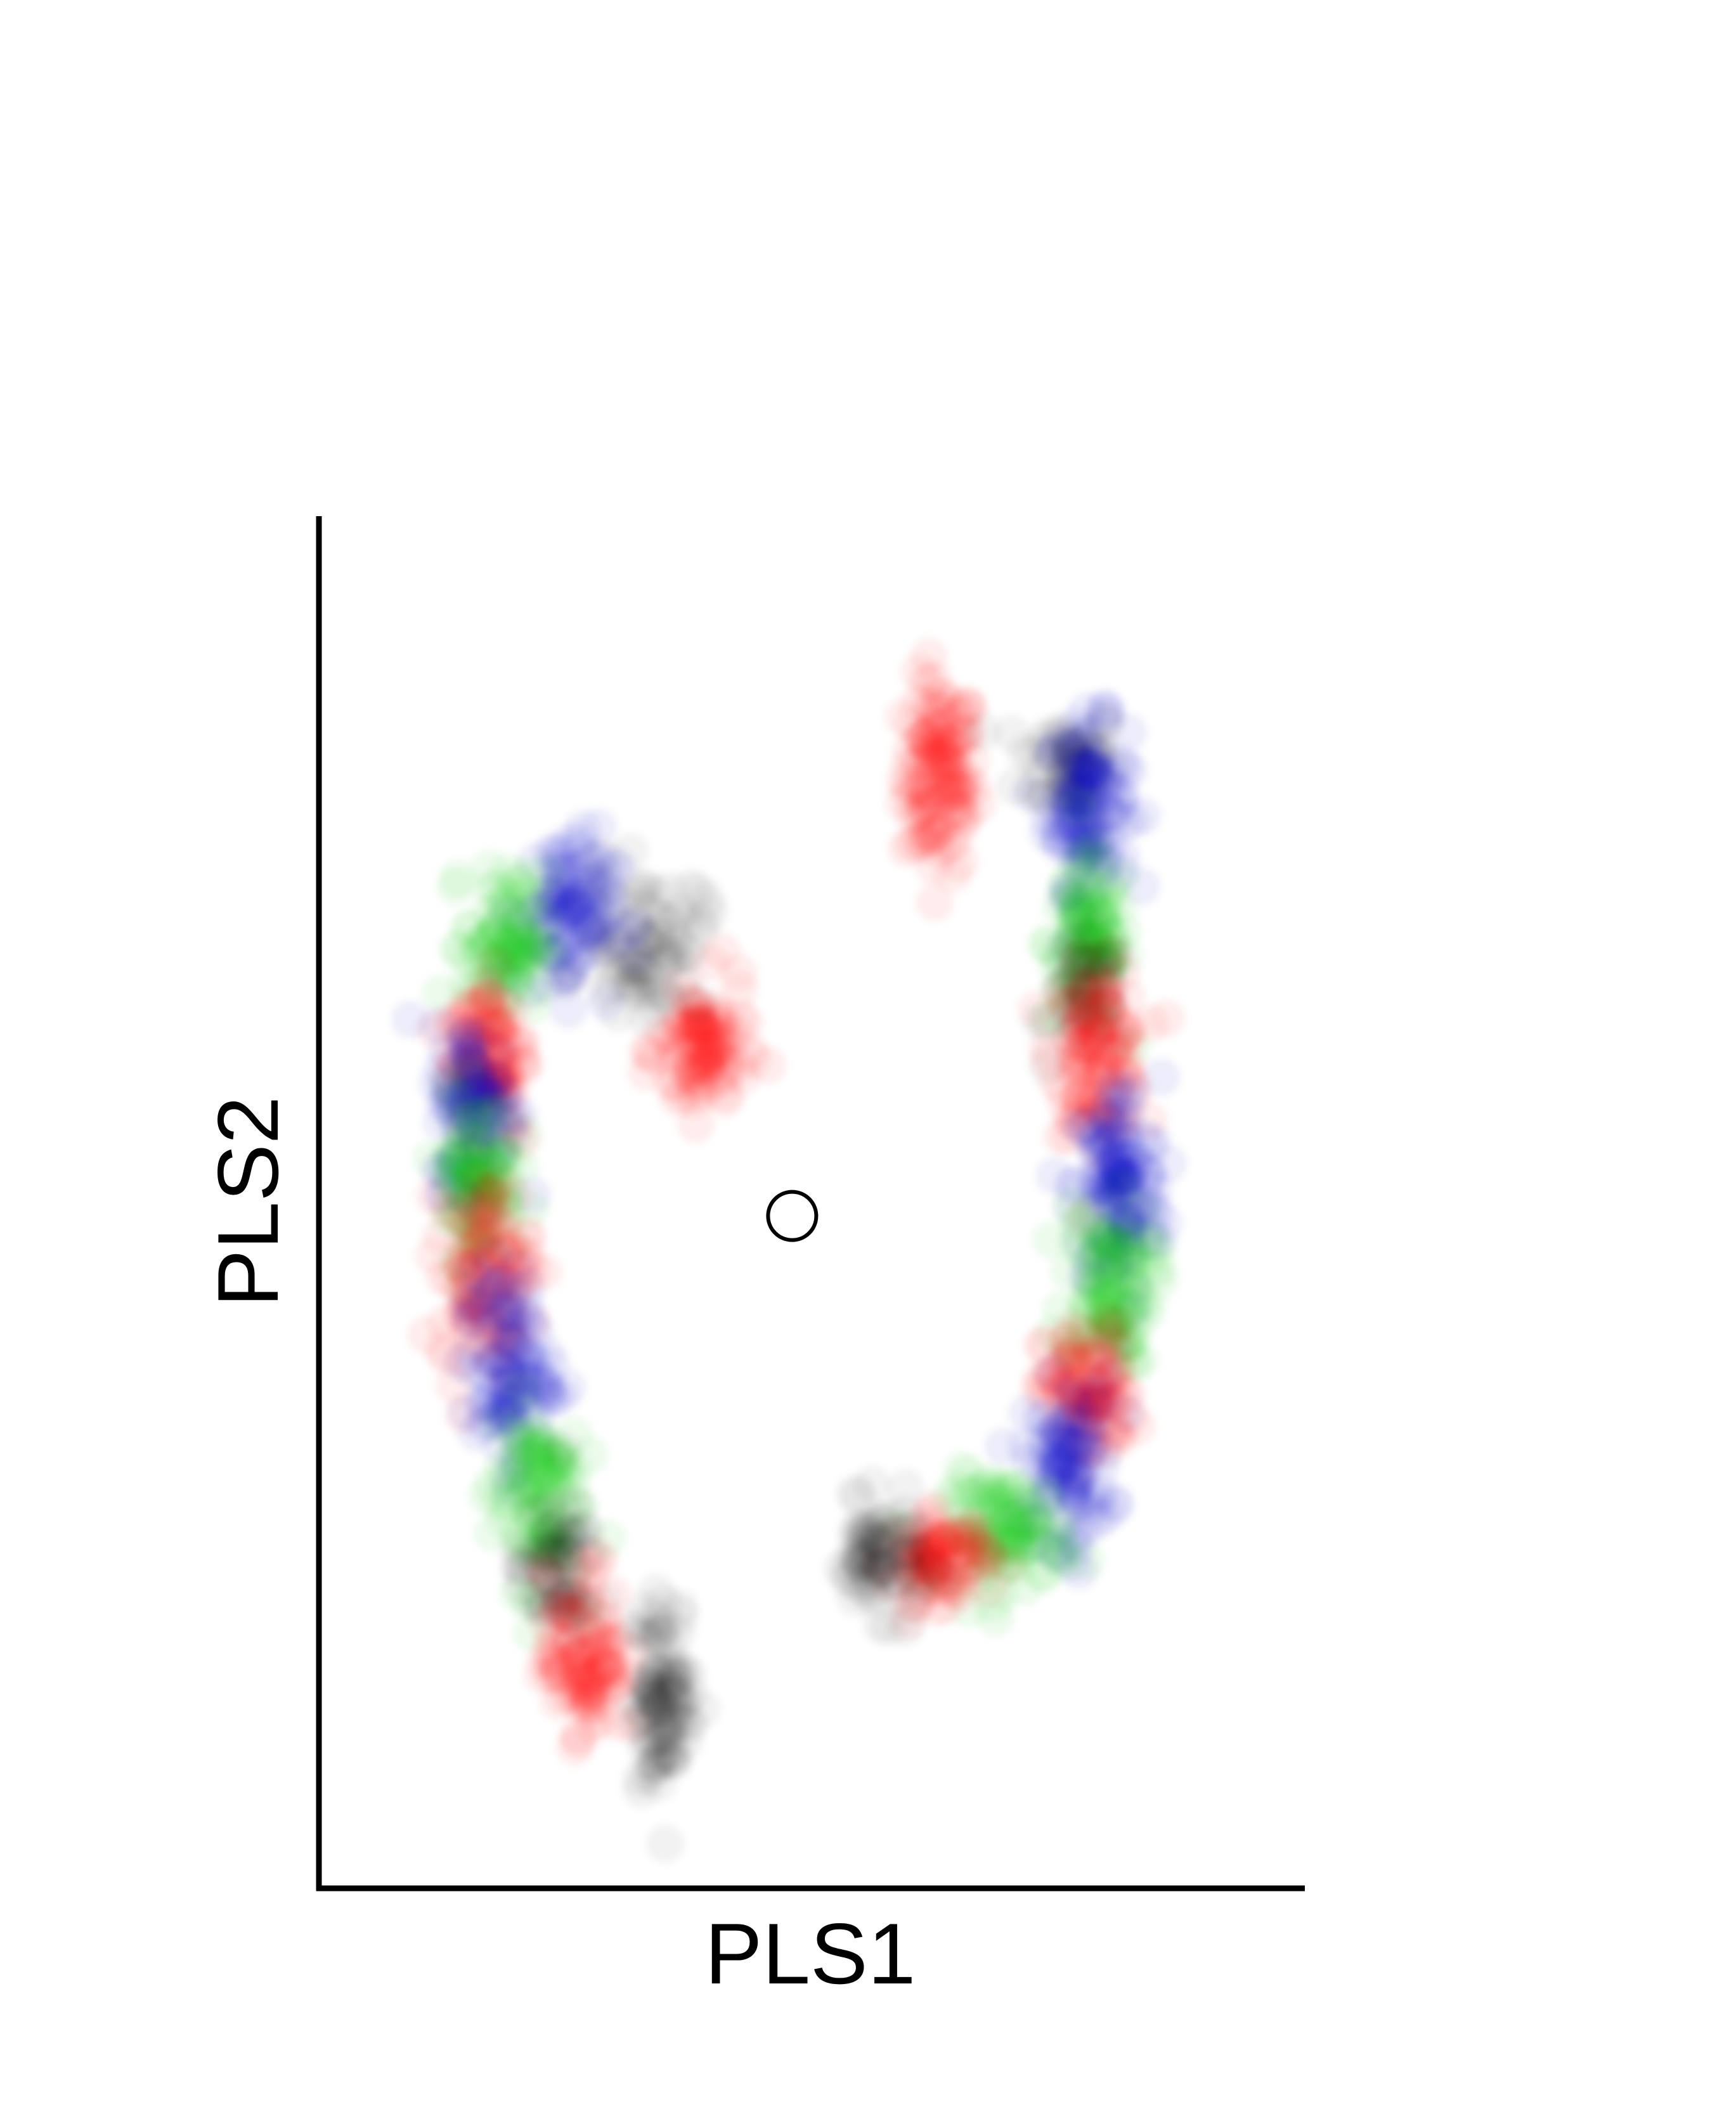 This screenshot has width=1736, height=2128. Describe the element at coordinates (793, 1216) in the screenshot. I see `center-point-marker` at that location.